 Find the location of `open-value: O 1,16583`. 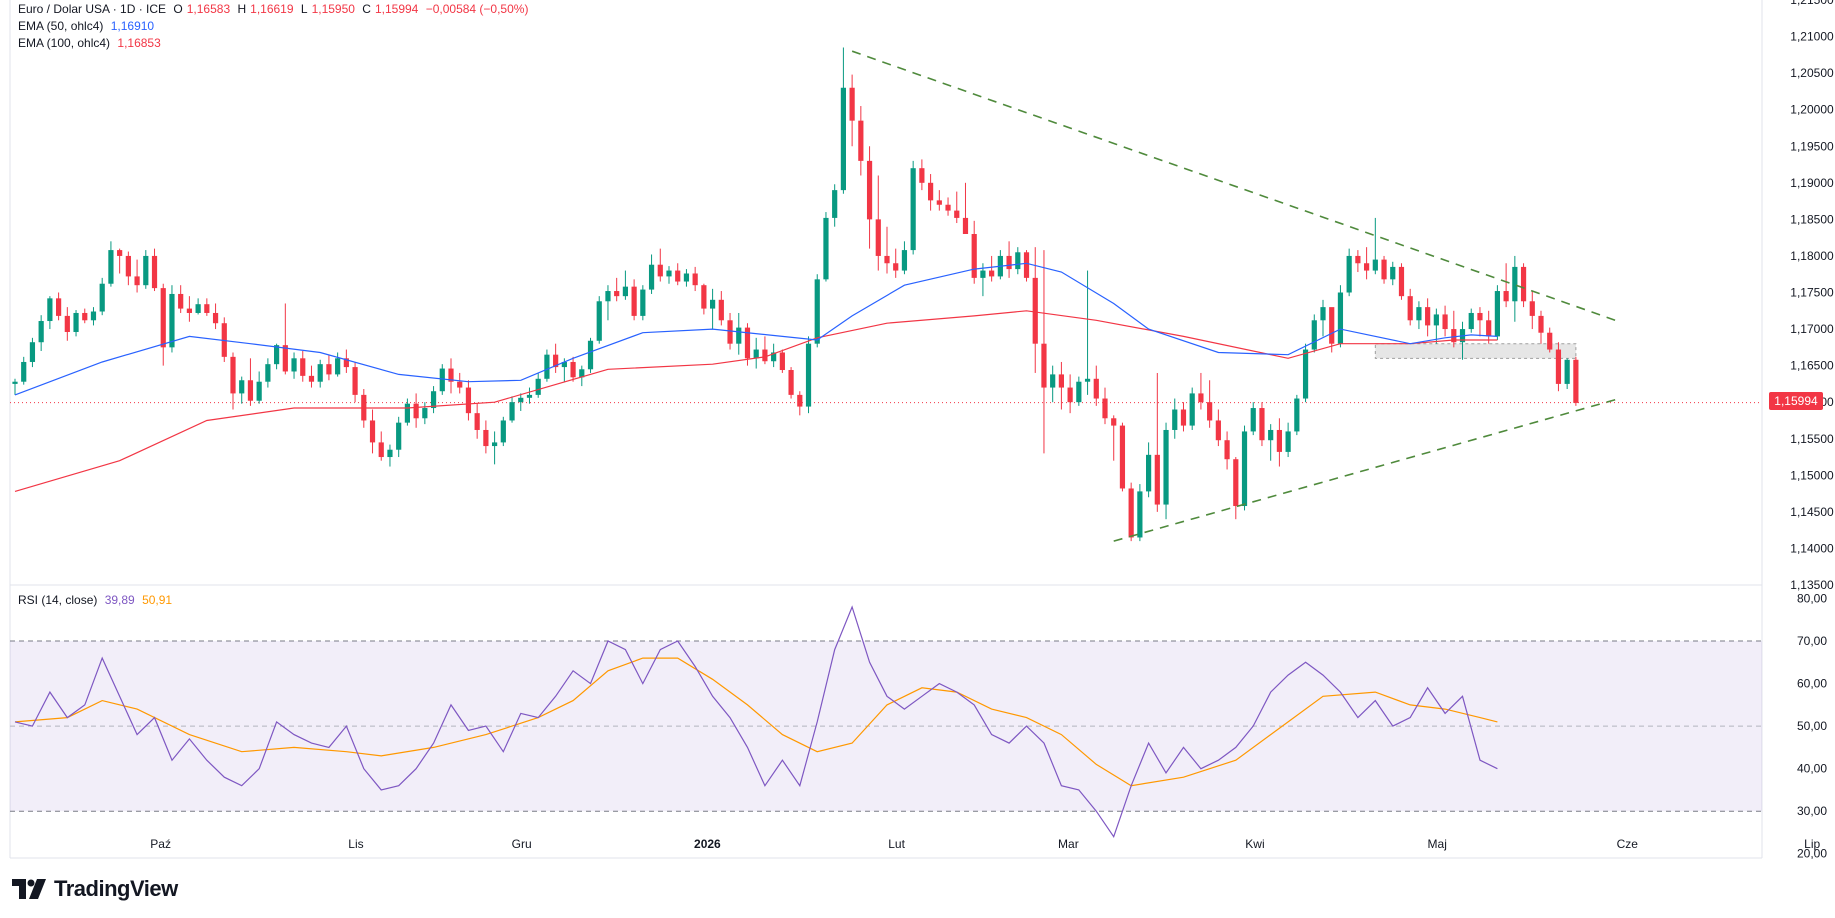

open-value: O 1,16583 is located at coordinates (202, 9).